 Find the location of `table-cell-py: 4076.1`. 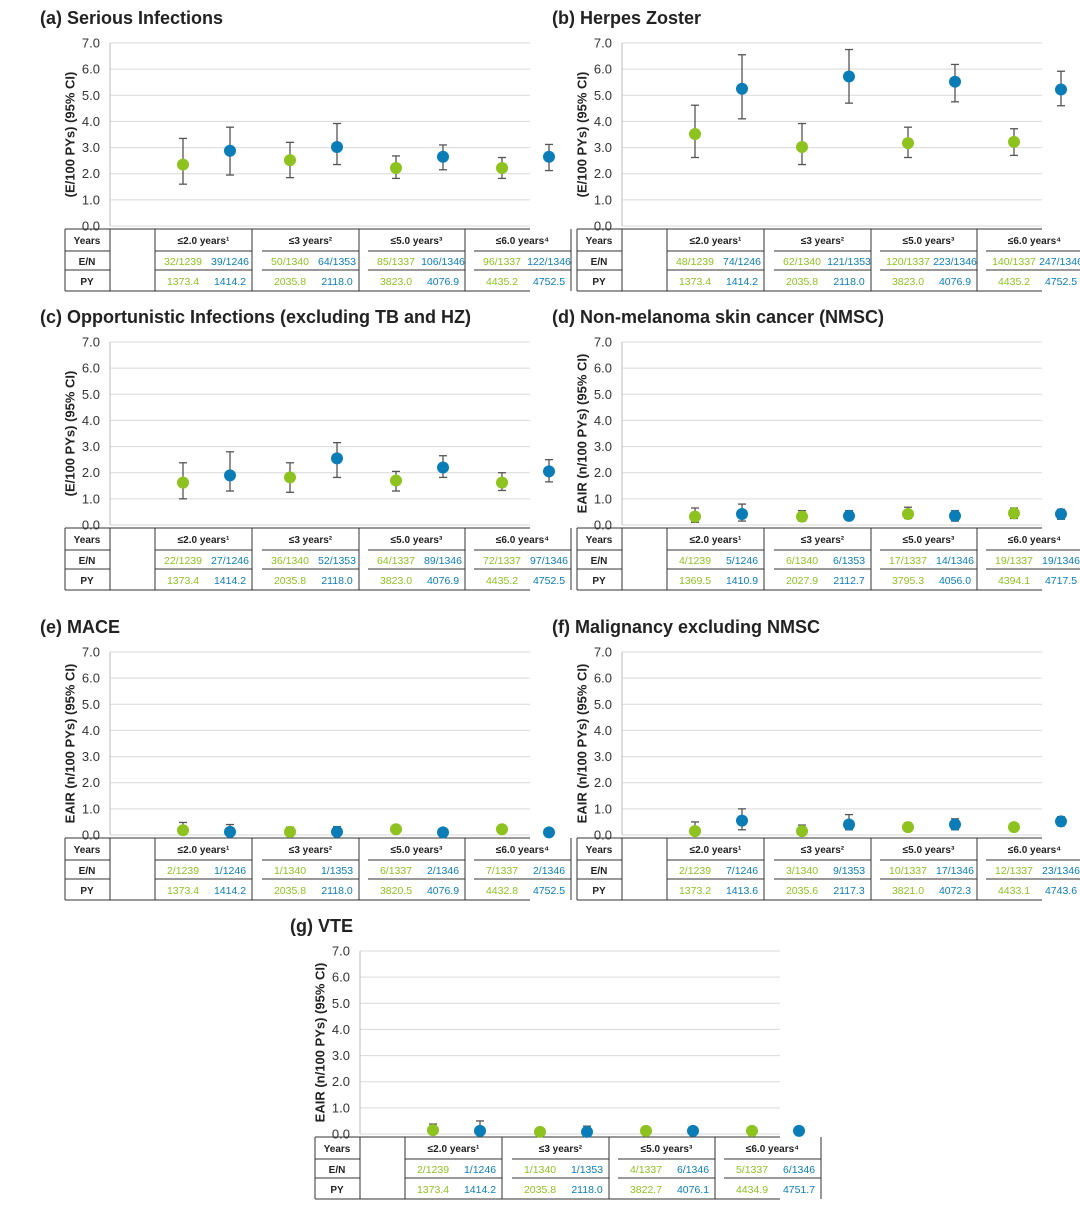

table-cell-py: 4076.1 is located at coordinates (693, 1190).